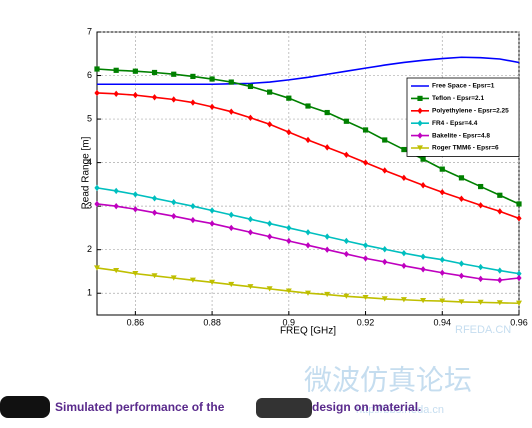 This screenshot has height=428, width=532. What do you see at coordinates (366, 322) in the screenshot?
I see `x-tick-label: 0.92` at bounding box center [366, 322].